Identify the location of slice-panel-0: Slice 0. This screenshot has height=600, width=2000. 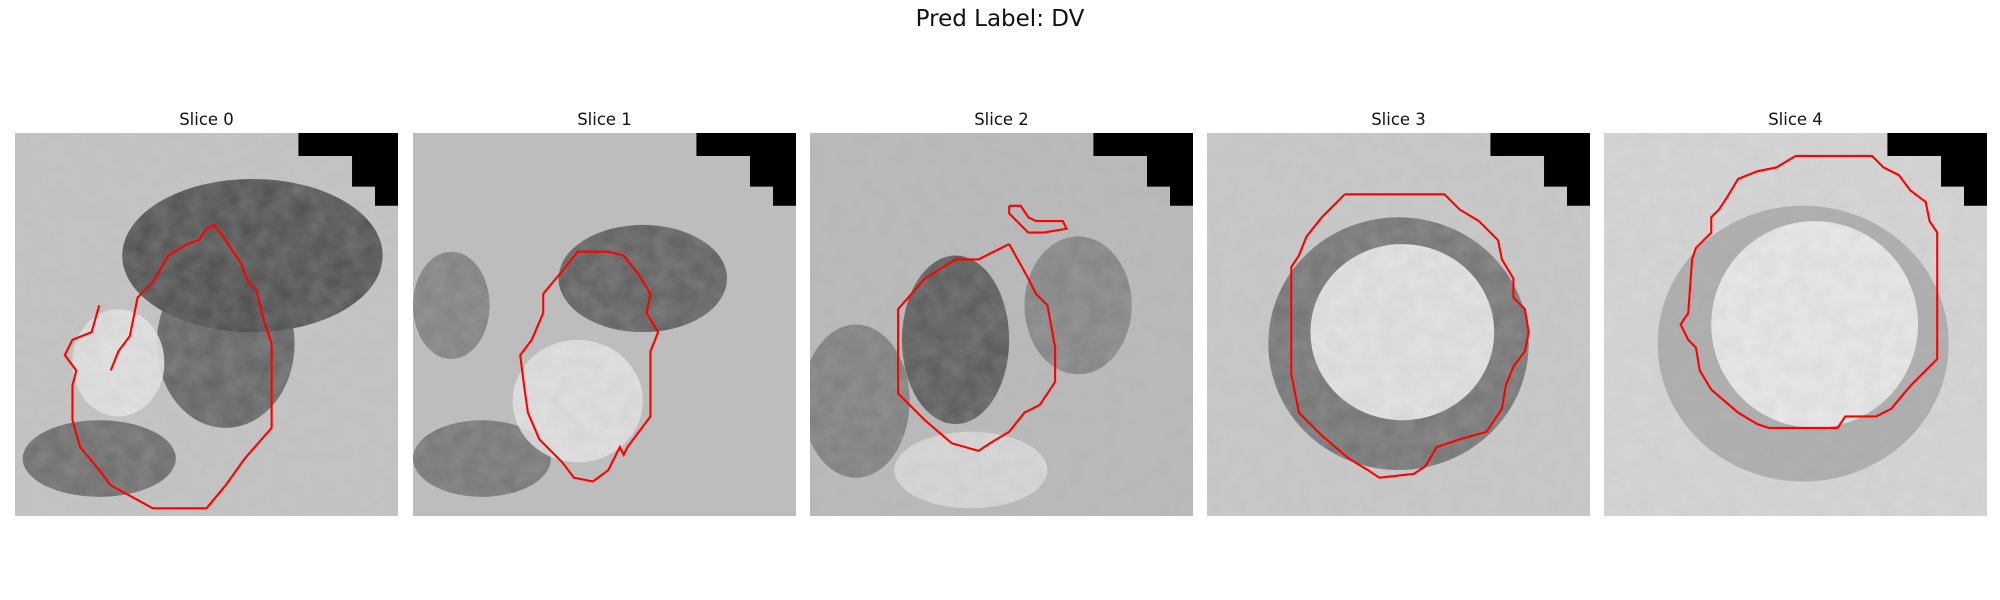
(206, 311).